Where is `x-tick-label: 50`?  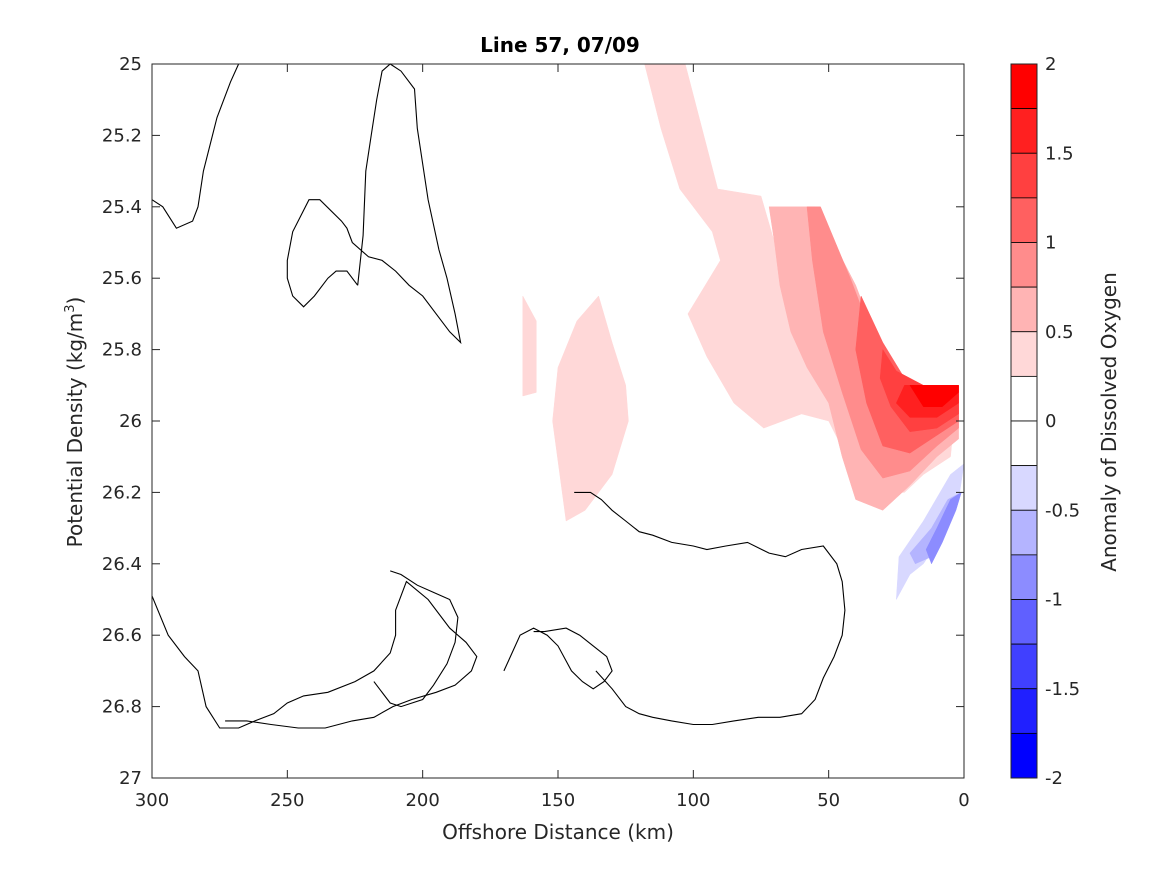
x-tick-label: 50 is located at coordinates (828, 800).